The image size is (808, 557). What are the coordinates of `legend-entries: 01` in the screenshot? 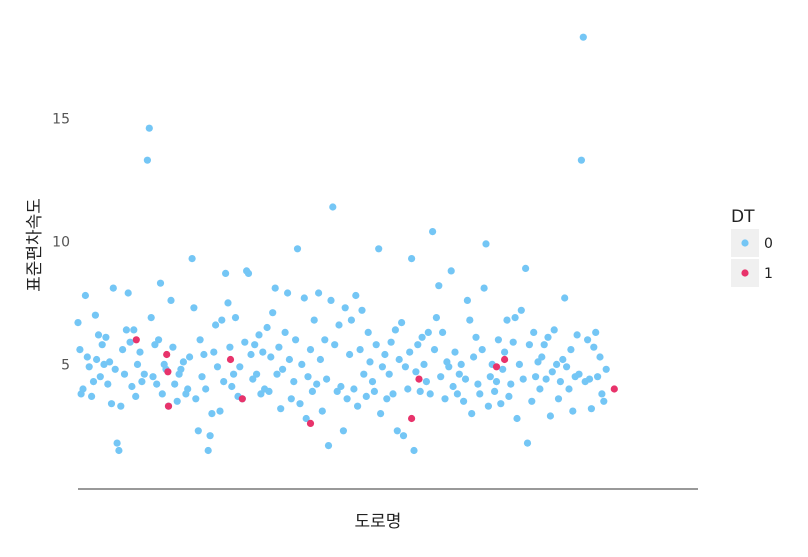 It's located at (752, 258).